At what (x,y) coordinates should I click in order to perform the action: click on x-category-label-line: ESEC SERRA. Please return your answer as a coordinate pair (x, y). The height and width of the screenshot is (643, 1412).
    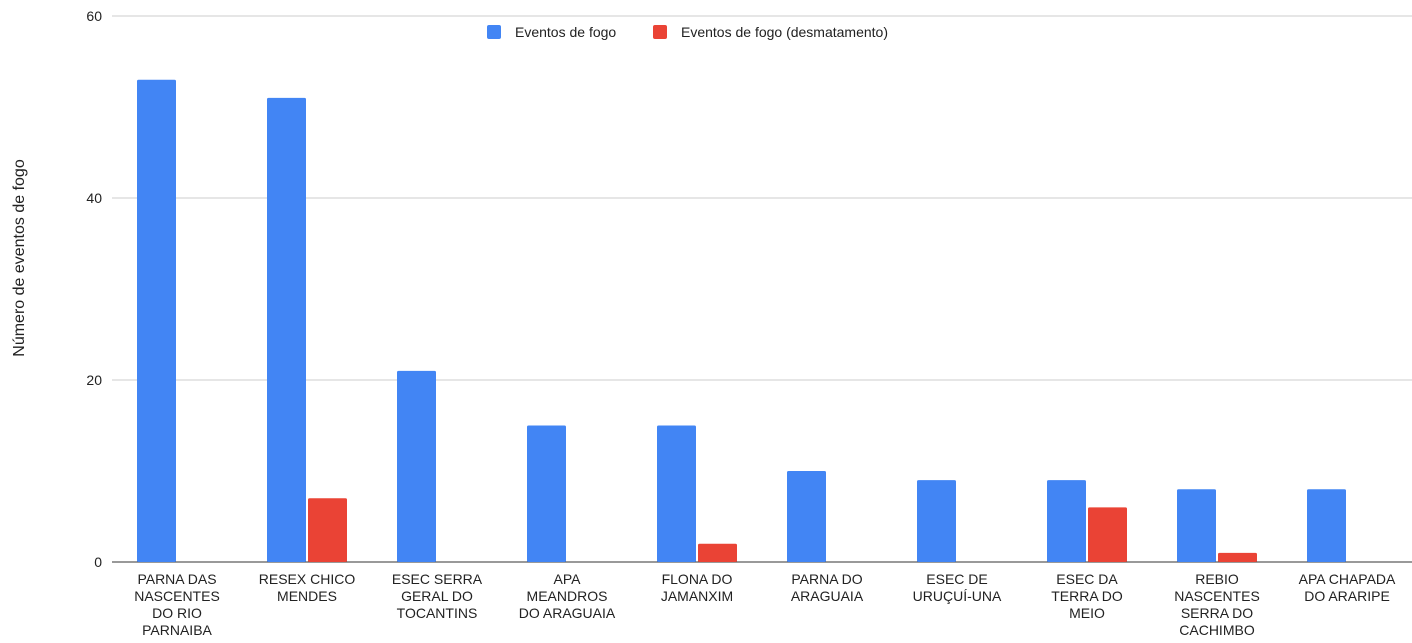
    Looking at the image, I should click on (437, 579).